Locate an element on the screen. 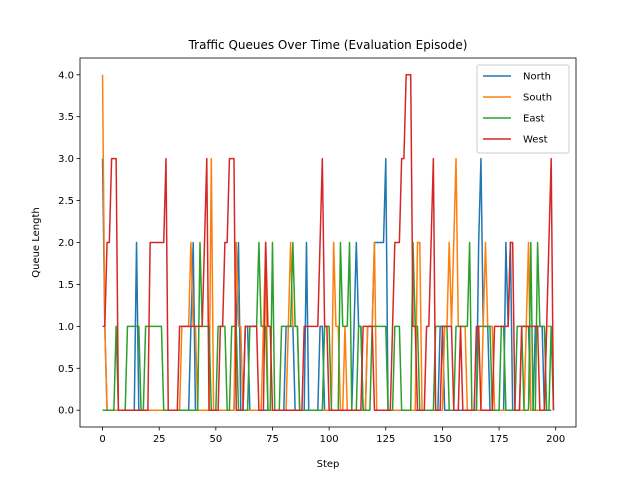  legend: North South East West is located at coordinates (523, 109).